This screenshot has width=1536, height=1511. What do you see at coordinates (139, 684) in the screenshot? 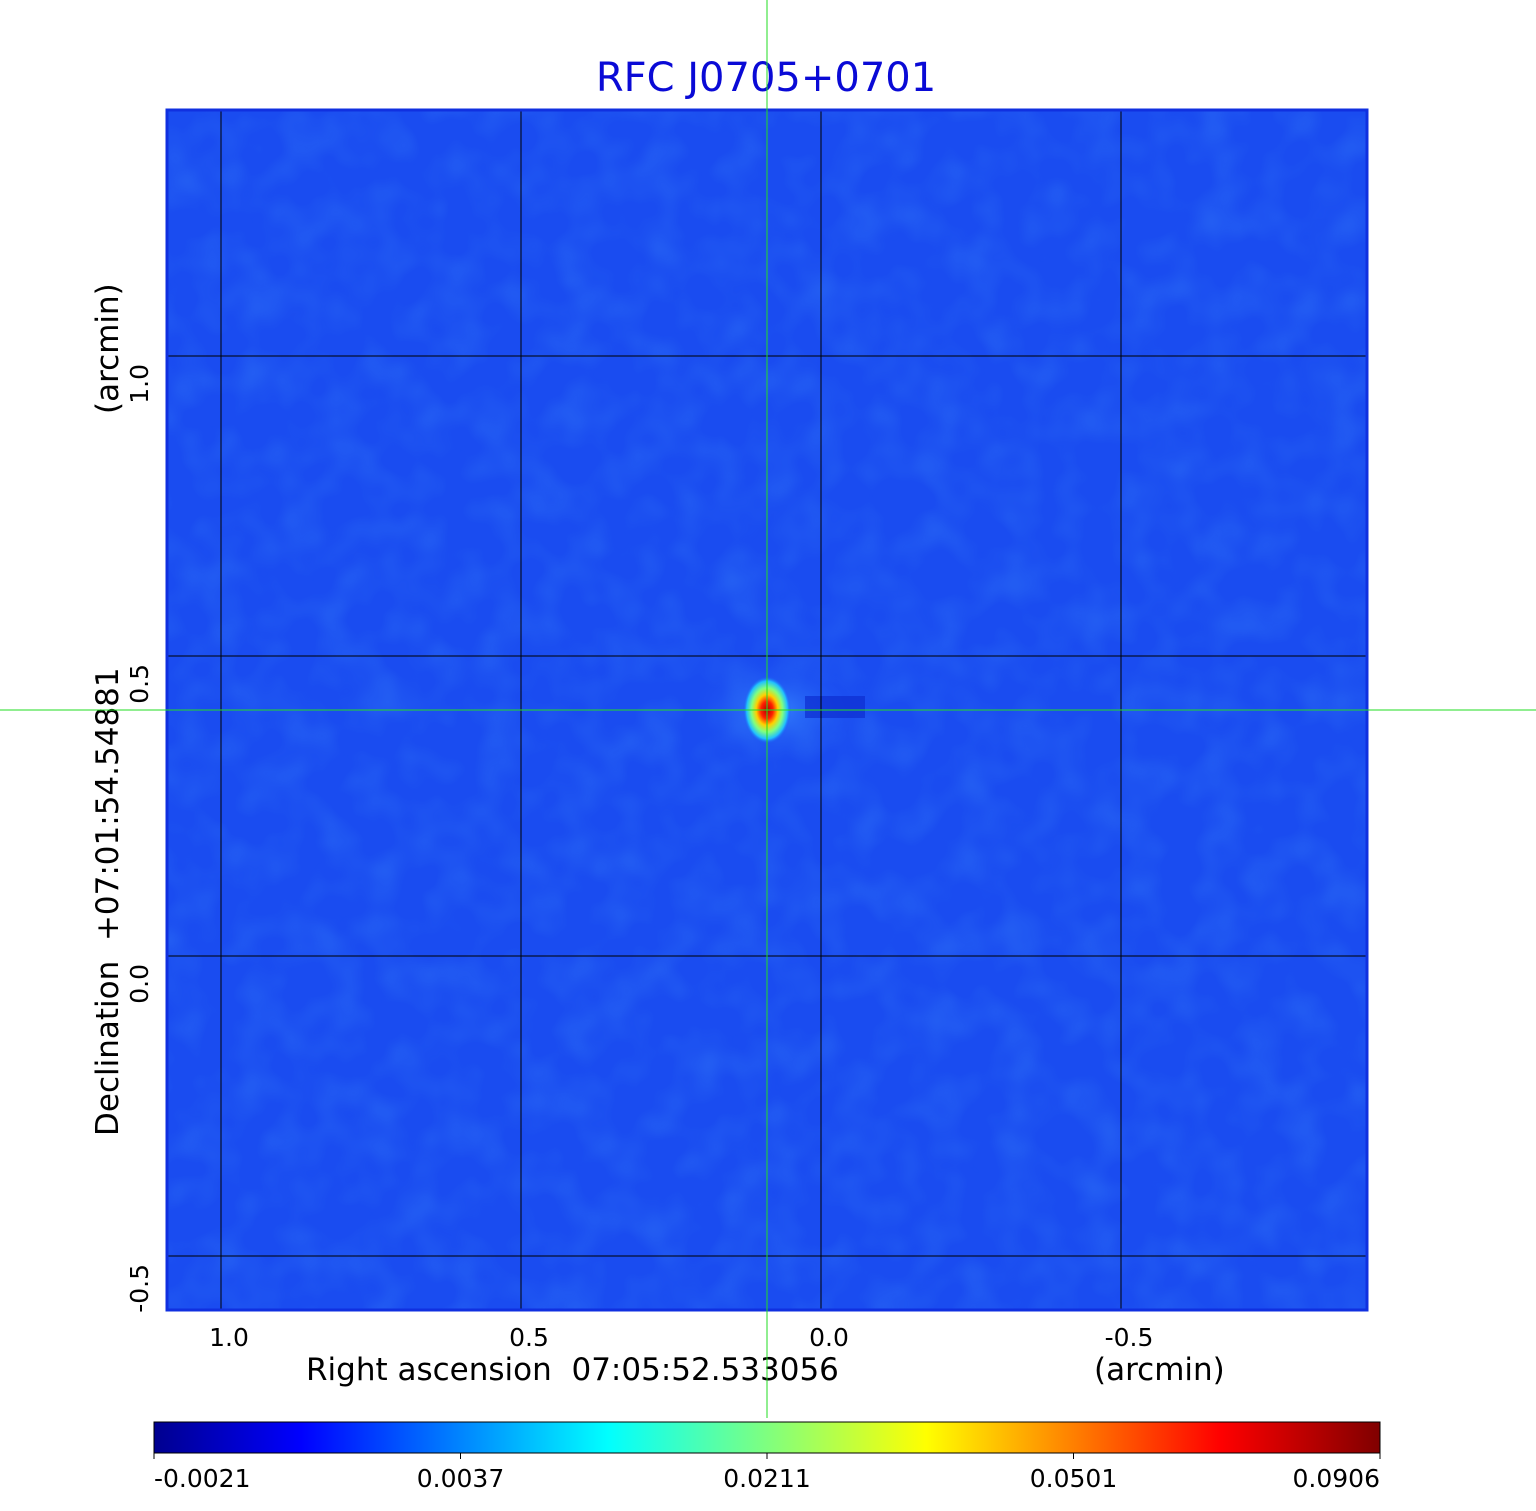
I see `y-tick-label: 0.5` at bounding box center [139, 684].